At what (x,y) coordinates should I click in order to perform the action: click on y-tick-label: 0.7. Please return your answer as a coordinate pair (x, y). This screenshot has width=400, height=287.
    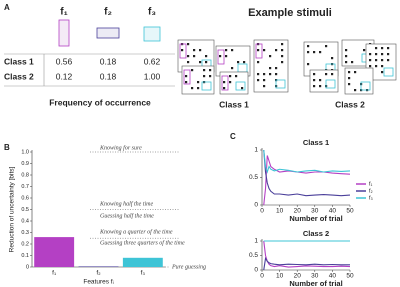
    Looking at the image, I should click on (25, 187).